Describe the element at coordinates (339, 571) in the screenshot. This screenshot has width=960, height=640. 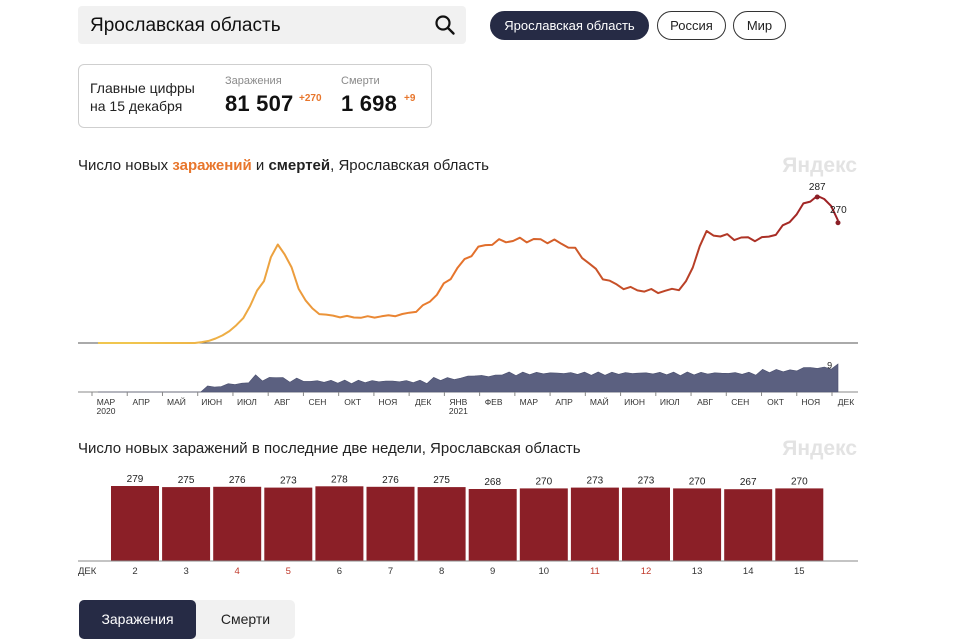
I see `bar-category-label: 6` at that location.